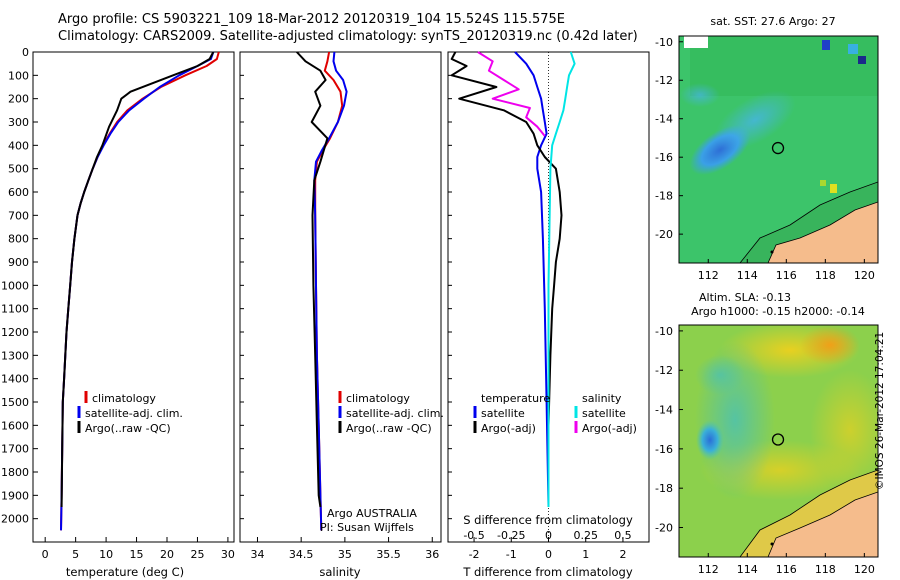 The height and width of the screenshot is (580, 900). What do you see at coordinates (18, 239) in the screenshot?
I see `depth-tick-label: 800` at bounding box center [18, 239].